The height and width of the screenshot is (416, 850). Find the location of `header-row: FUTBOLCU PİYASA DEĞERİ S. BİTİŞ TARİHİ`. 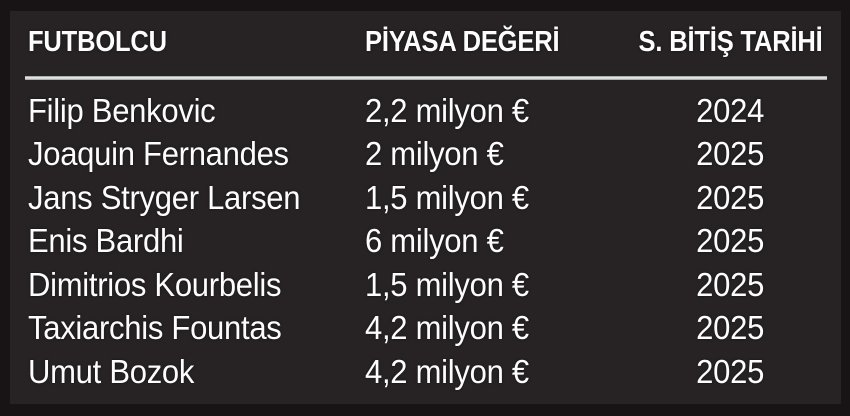

header-row: FUTBOLCU PİYASA DEĞERİ S. BİTİŞ TARİHİ is located at coordinates (425, 42).